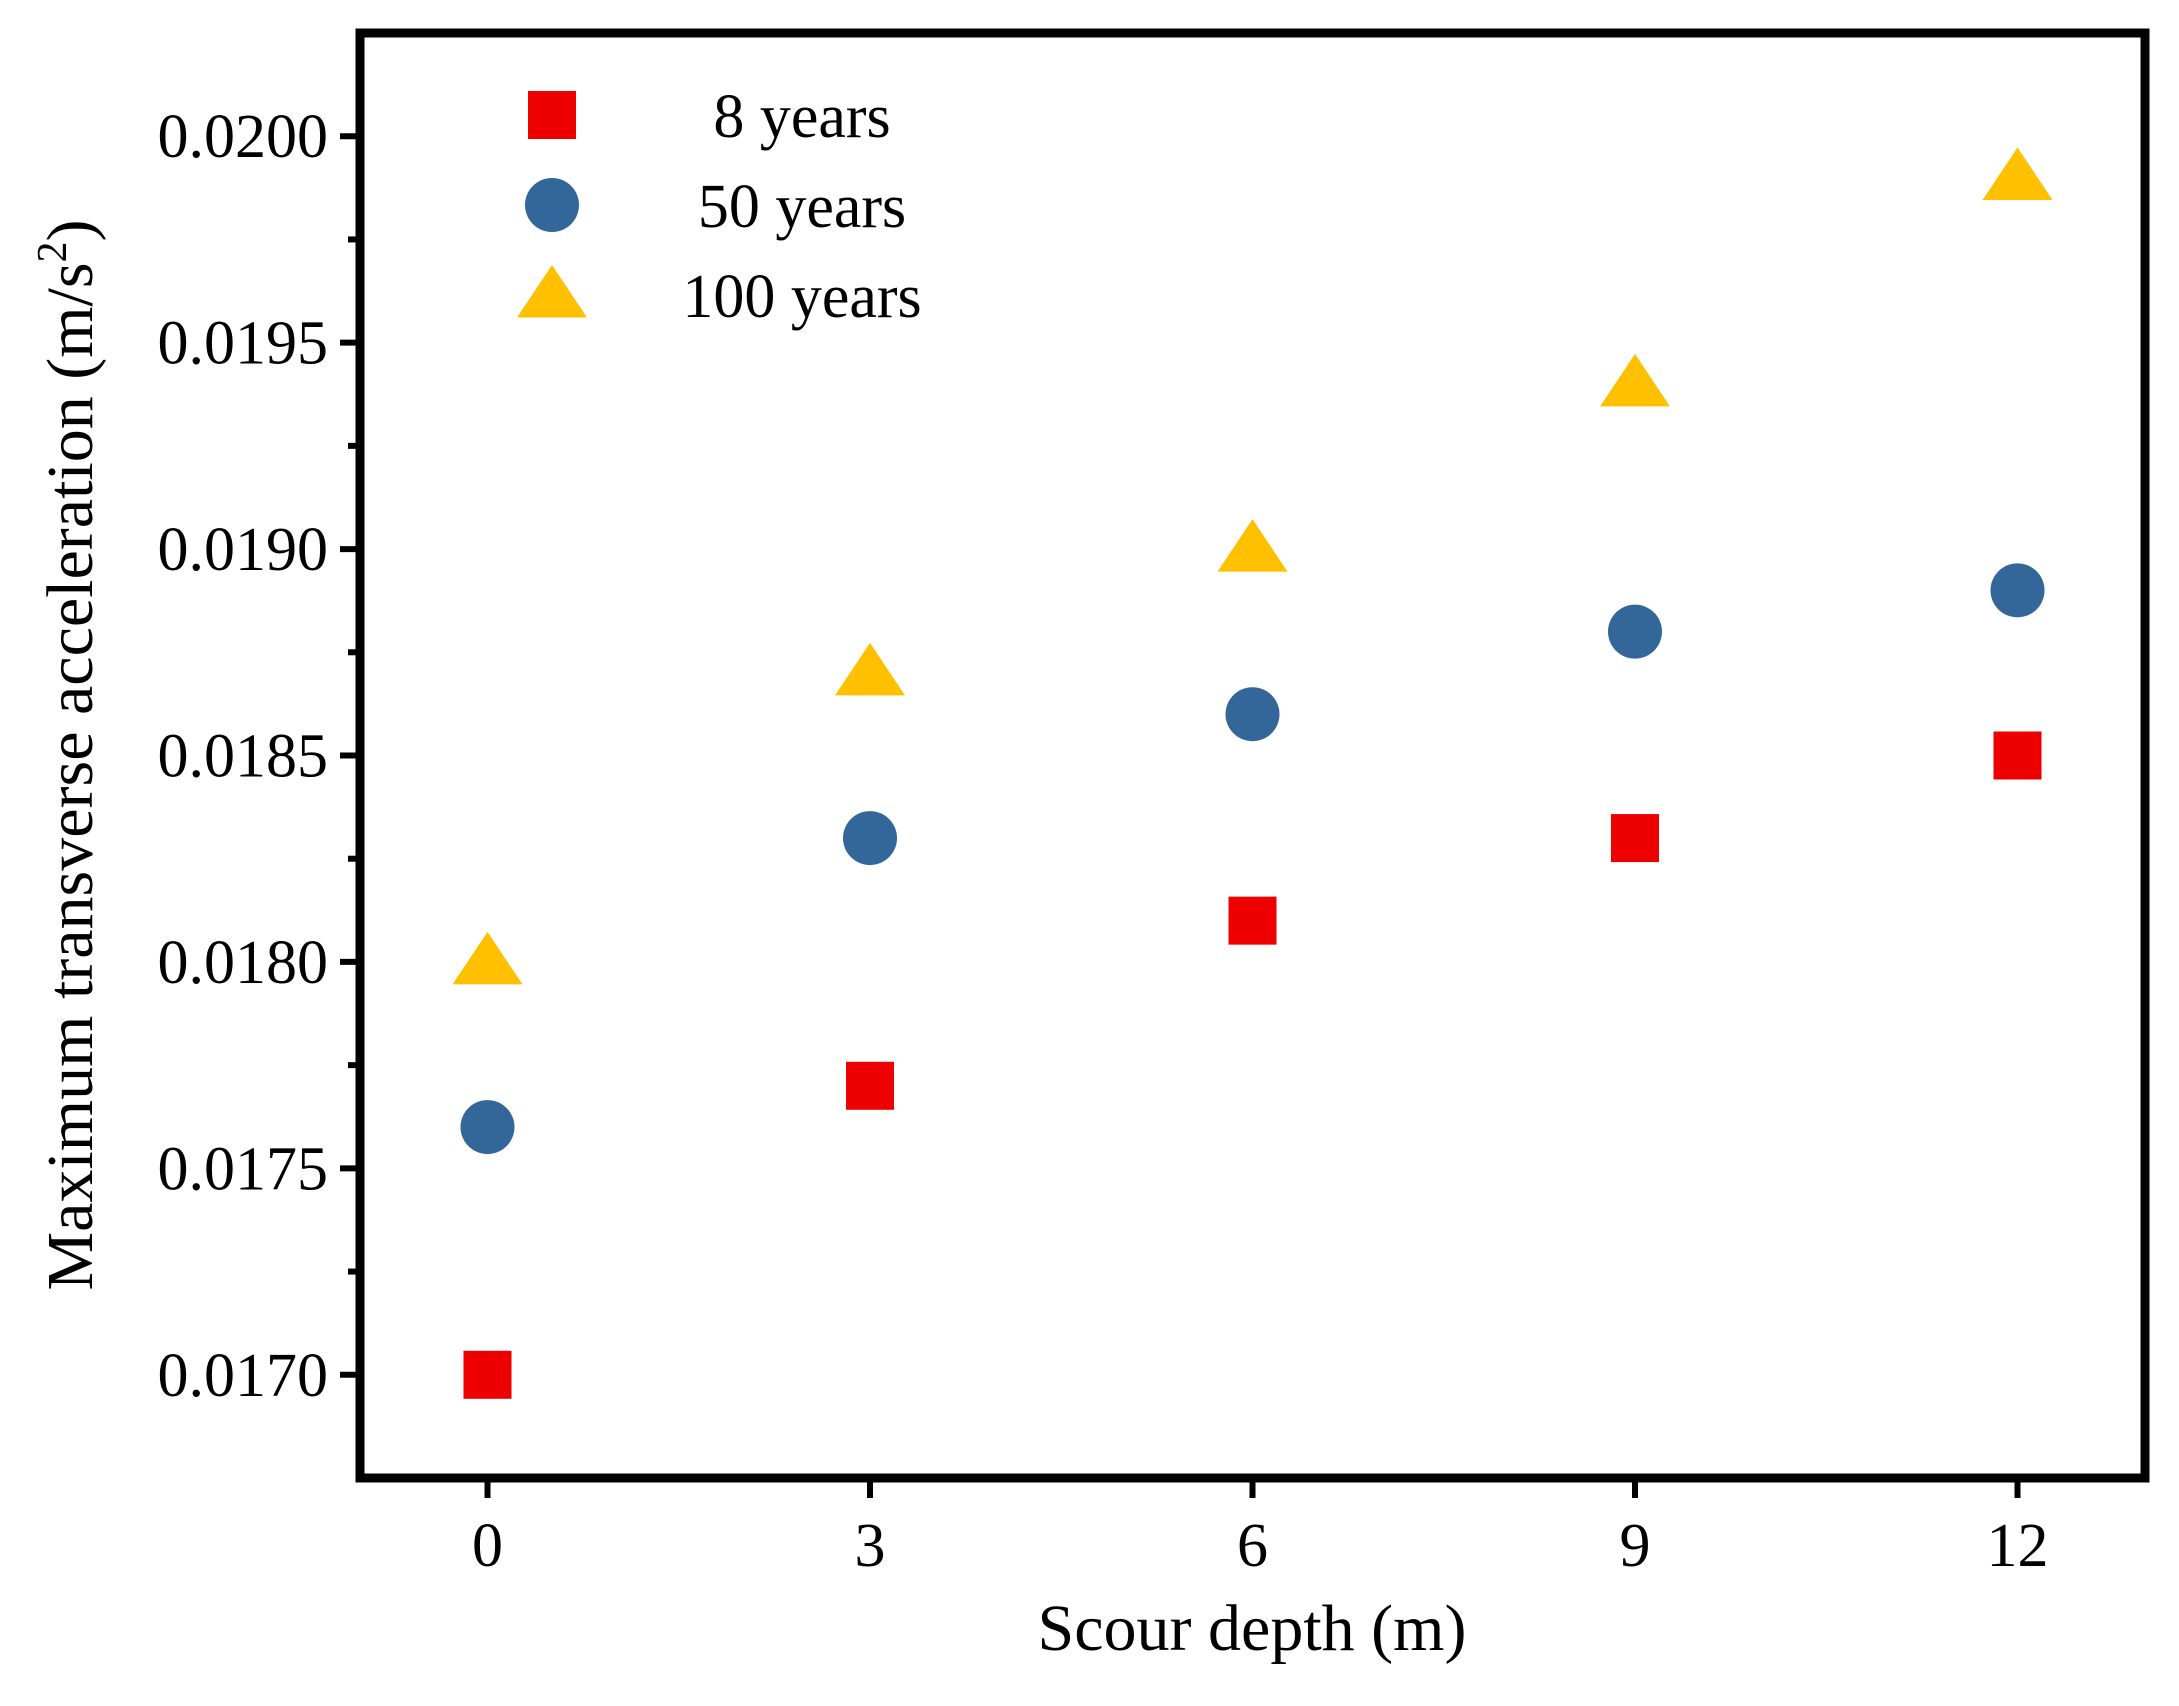 The width and height of the screenshot is (2179, 1706). What do you see at coordinates (870, 1546) in the screenshot?
I see `x-tick-label: 3` at bounding box center [870, 1546].